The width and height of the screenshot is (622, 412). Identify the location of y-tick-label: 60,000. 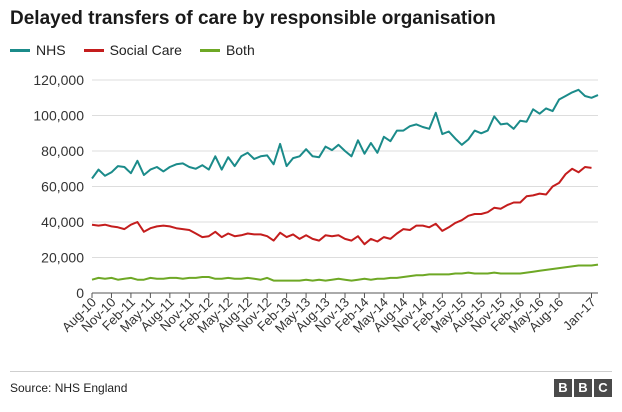
(62, 187).